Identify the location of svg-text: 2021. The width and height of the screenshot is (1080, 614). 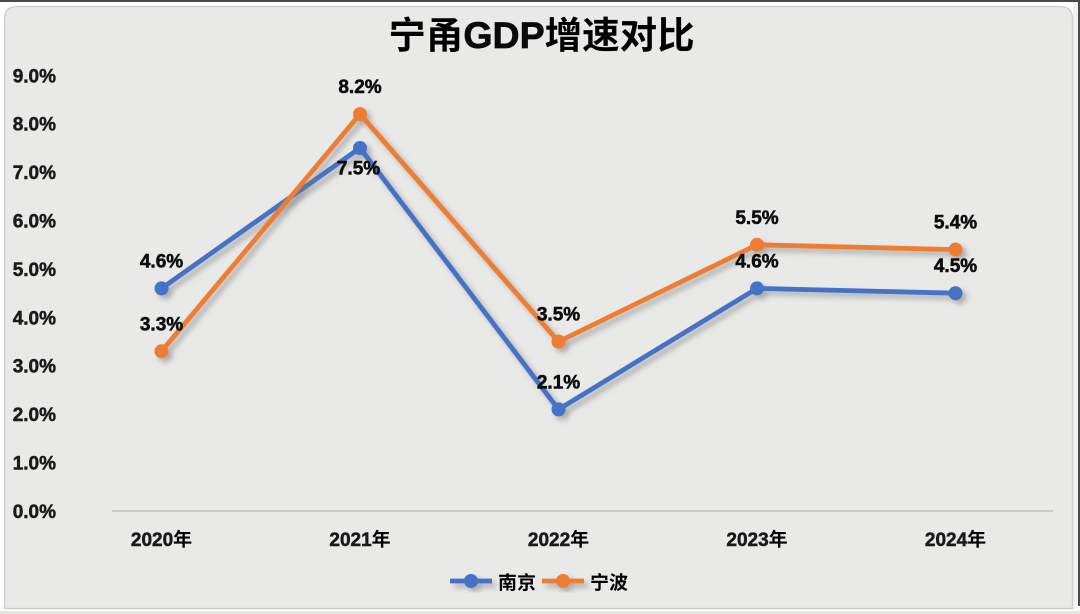
(350, 540).